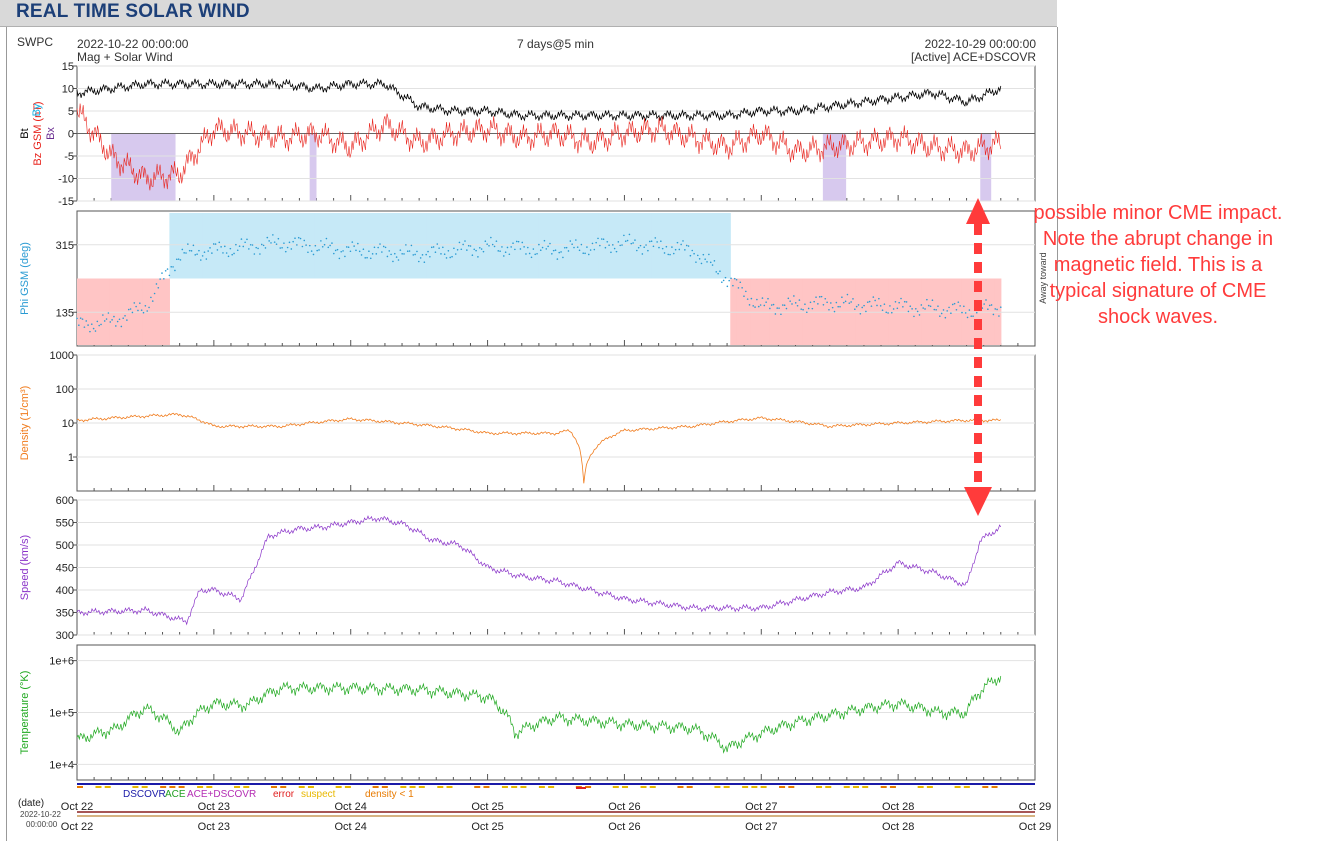  What do you see at coordinates (528, 13) in the screenshot?
I see `title-bar: REAL TIME SOLAR WIND` at bounding box center [528, 13].